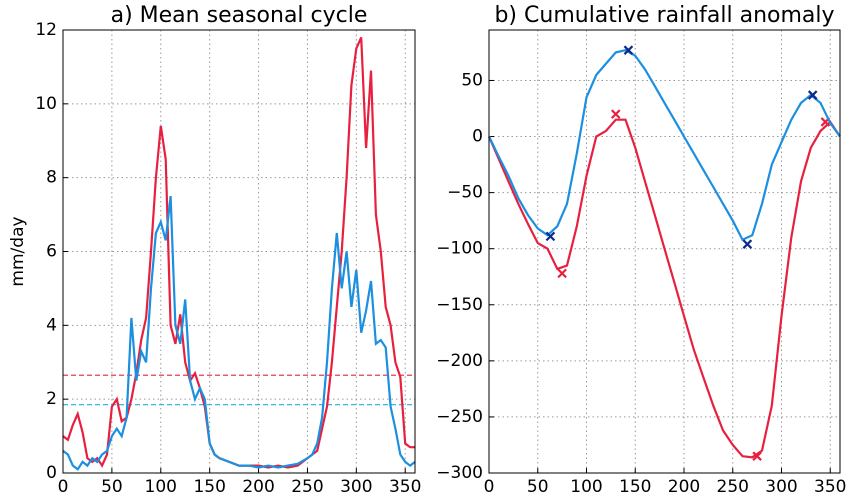  I want to click on y-tick-label: 2, so click(51, 399).